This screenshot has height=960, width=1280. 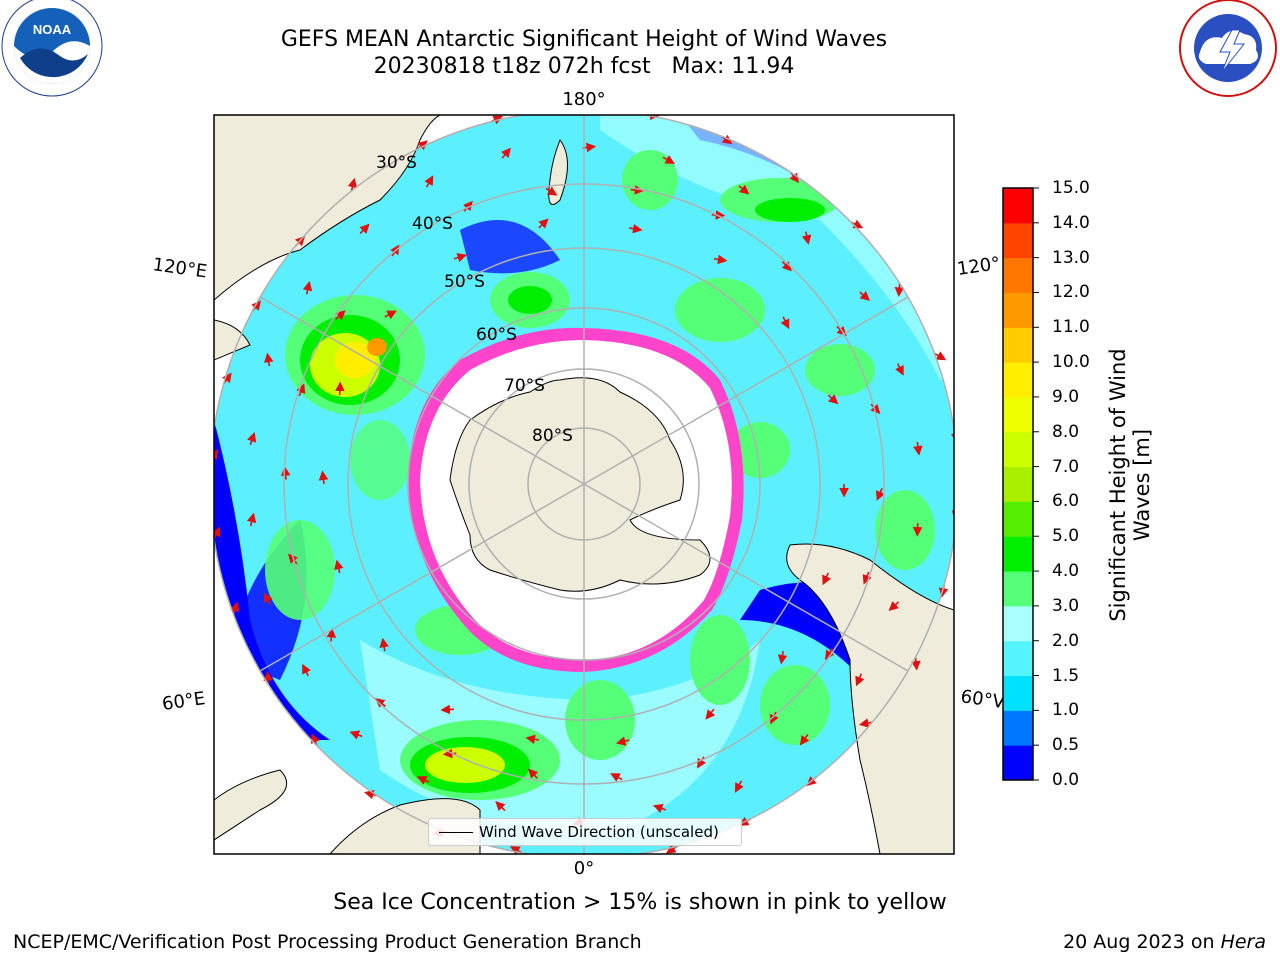 What do you see at coordinates (184, 701) in the screenshot?
I see `lon-label-60e: 60°E` at bounding box center [184, 701].